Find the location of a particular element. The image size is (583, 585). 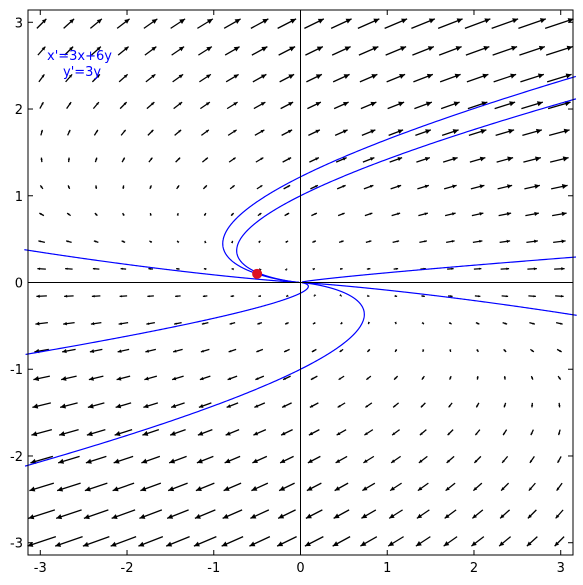

y-tick-label: -2 is located at coordinates (16, 457).